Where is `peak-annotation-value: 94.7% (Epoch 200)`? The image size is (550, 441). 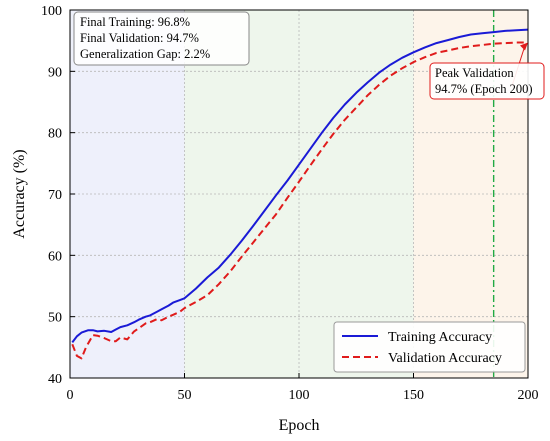 peak-annotation-value: 94.7% (Epoch 200) is located at coordinates (484, 89).